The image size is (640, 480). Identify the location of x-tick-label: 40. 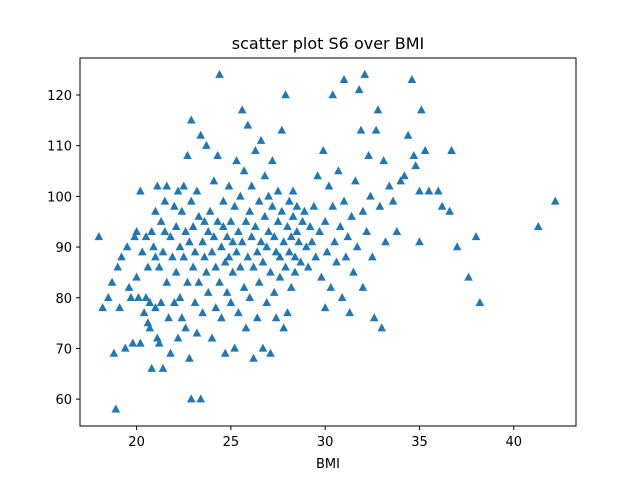
(513, 442).